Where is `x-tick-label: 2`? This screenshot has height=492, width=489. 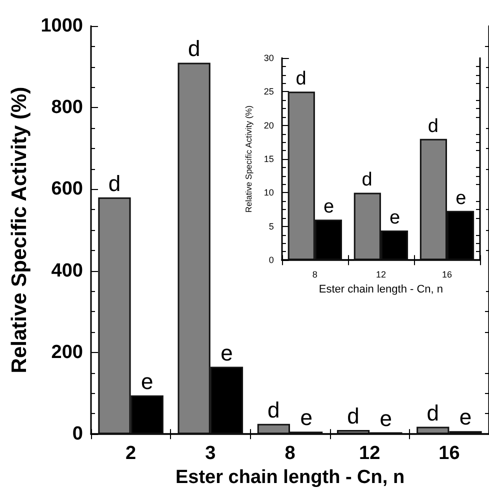
x-tick-label: 2 is located at coordinates (131, 453).